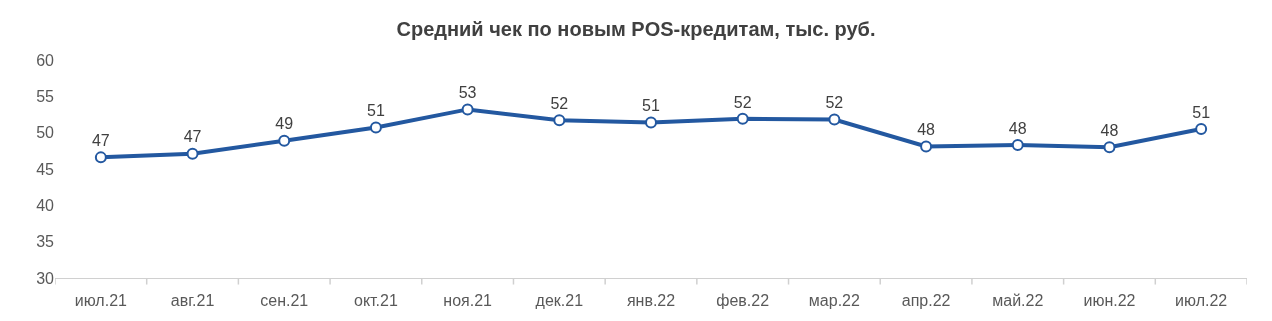  Describe the element at coordinates (45, 169) in the screenshot. I see `y-tick-label: 45` at that location.